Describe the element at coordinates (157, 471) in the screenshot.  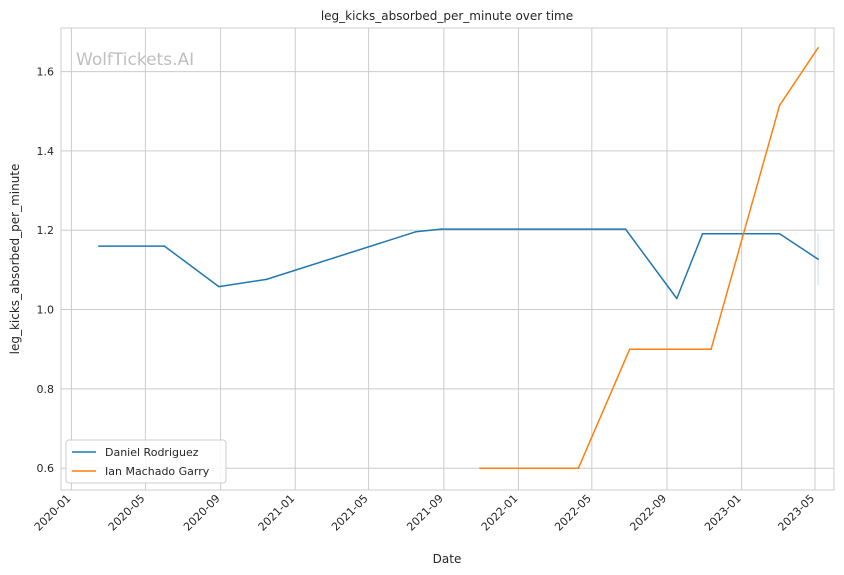
I see `legend-label-ian-machado-garry: Ian Machado Garry` at that location.